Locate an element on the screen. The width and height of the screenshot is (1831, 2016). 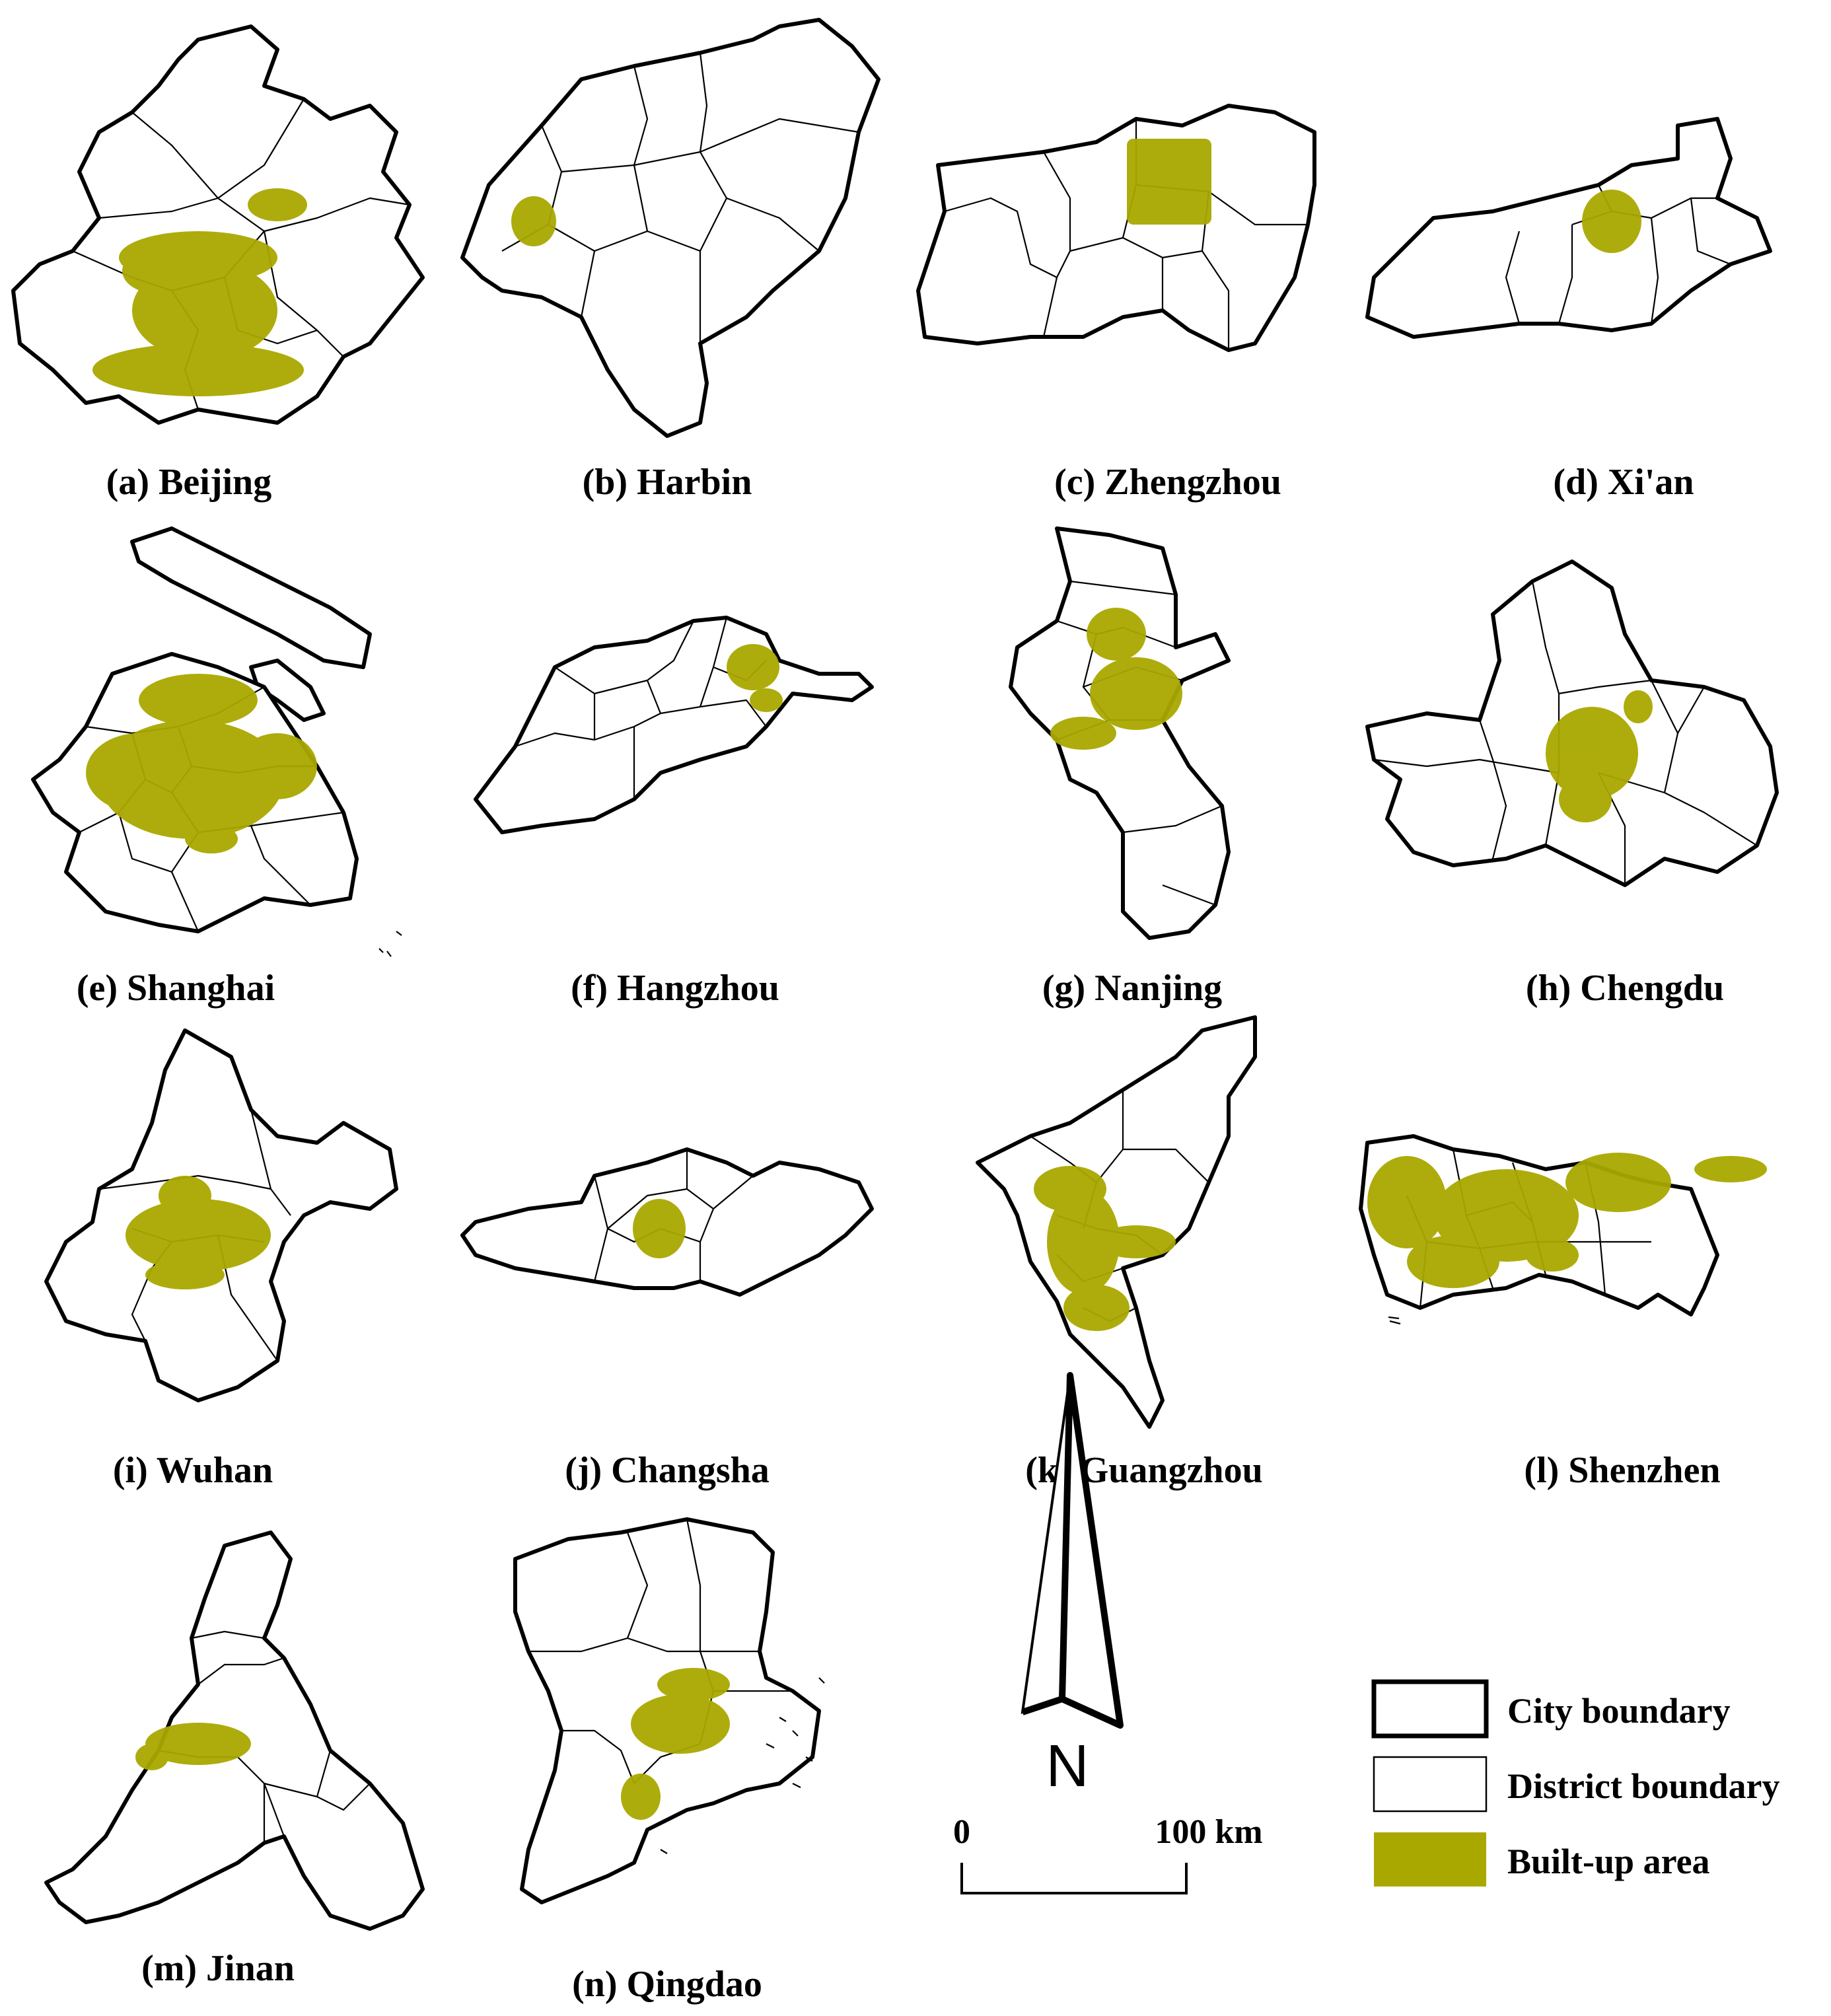
panel-qingdao is located at coordinates (669, 1710).